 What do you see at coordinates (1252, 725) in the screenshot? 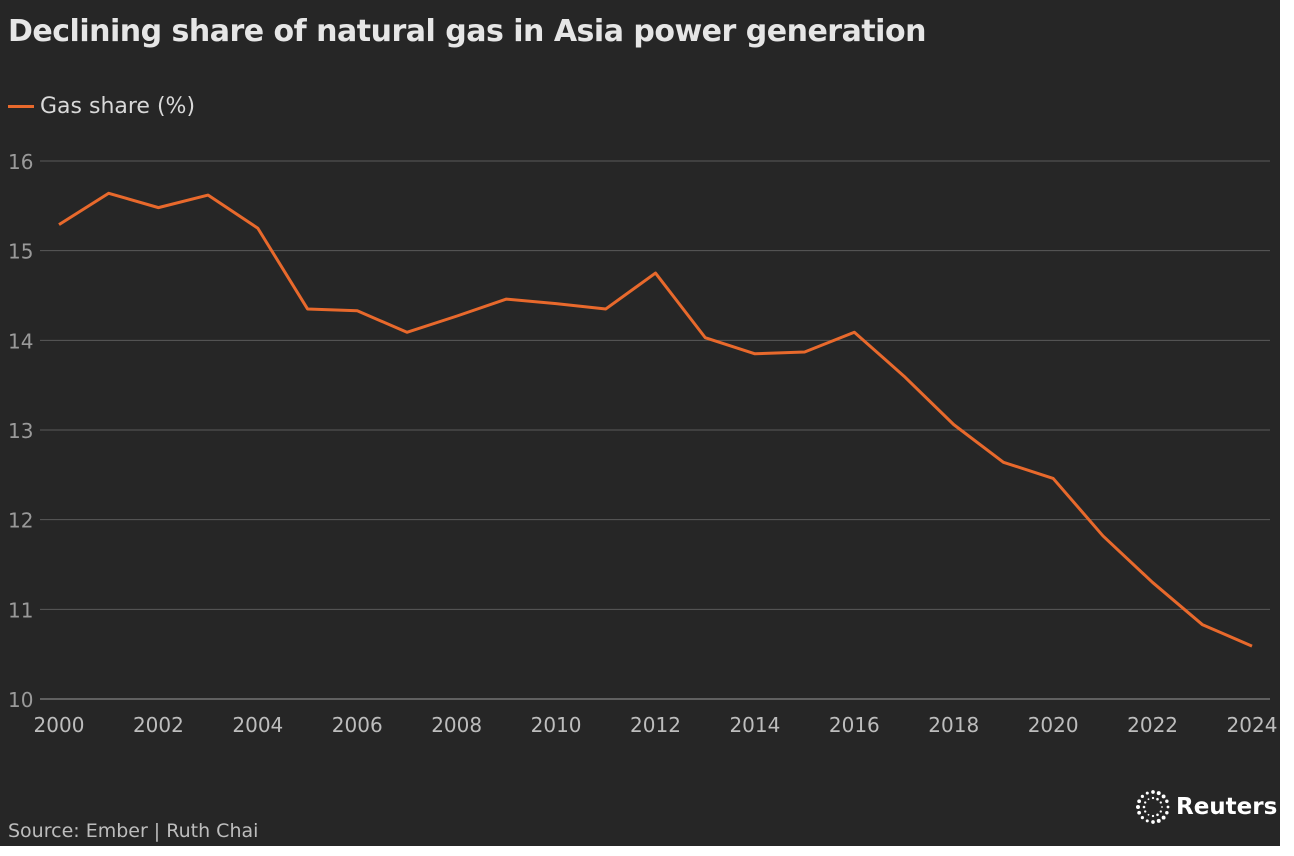
I see `x-tick-label: 2024` at bounding box center [1252, 725].